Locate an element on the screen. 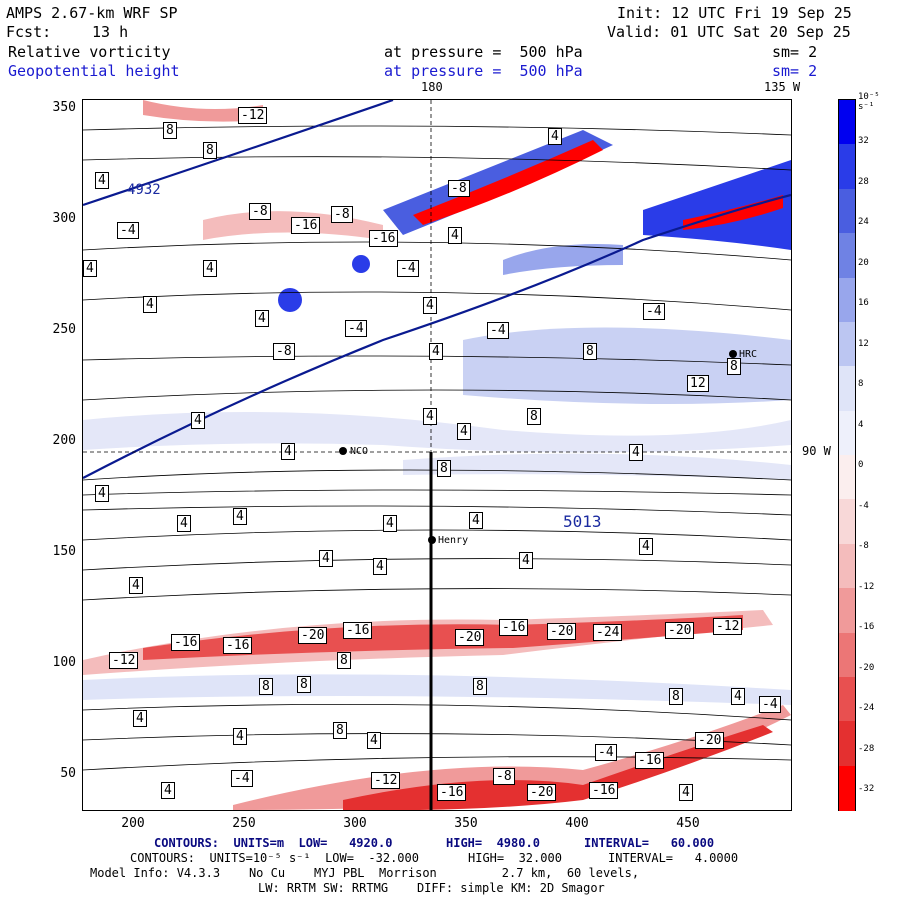 Image resolution: width=900 pixels, height=900 pixels. colorbar-tick-label: 0 is located at coordinates (861, 465).